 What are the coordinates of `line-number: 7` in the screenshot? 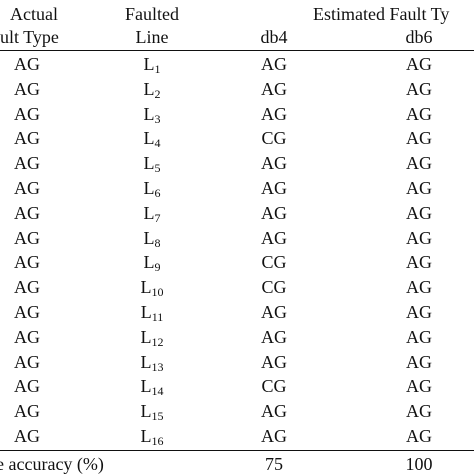 It's located at (157, 217).